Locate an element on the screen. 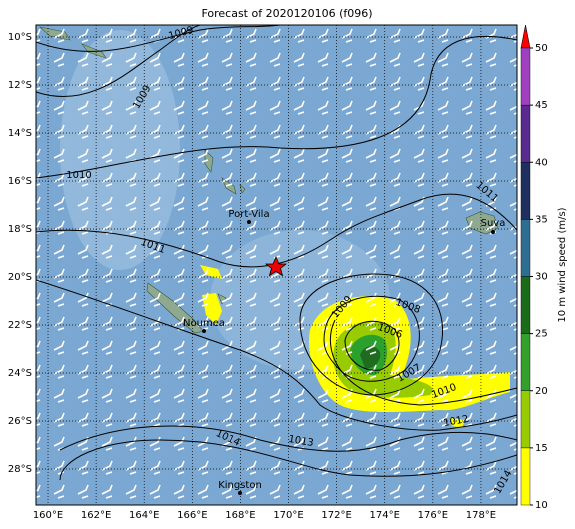 This screenshot has height=529, width=575. lat-label: 14°S is located at coordinates (20, 133).